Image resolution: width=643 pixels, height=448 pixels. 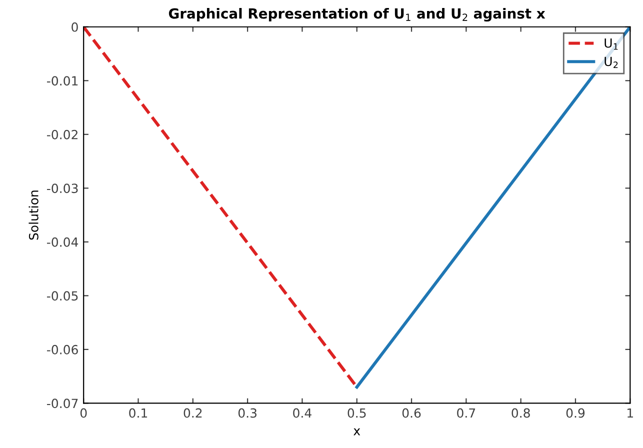 I want to click on y-tick-label: 0, so click(x=75, y=27).